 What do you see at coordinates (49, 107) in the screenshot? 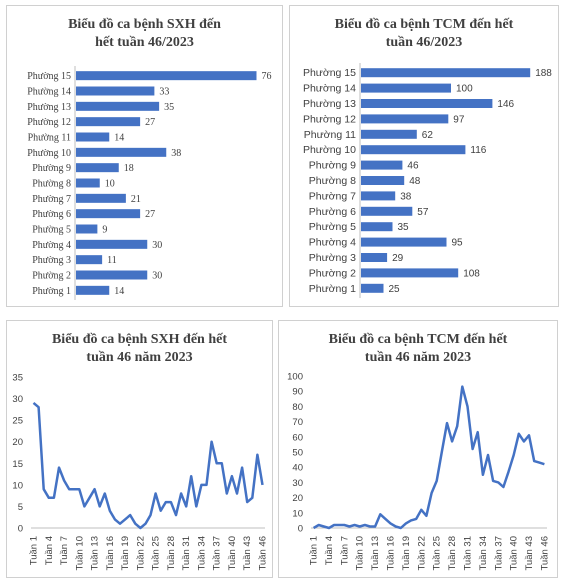
I see `category-label: Phường 13` at bounding box center [49, 107].